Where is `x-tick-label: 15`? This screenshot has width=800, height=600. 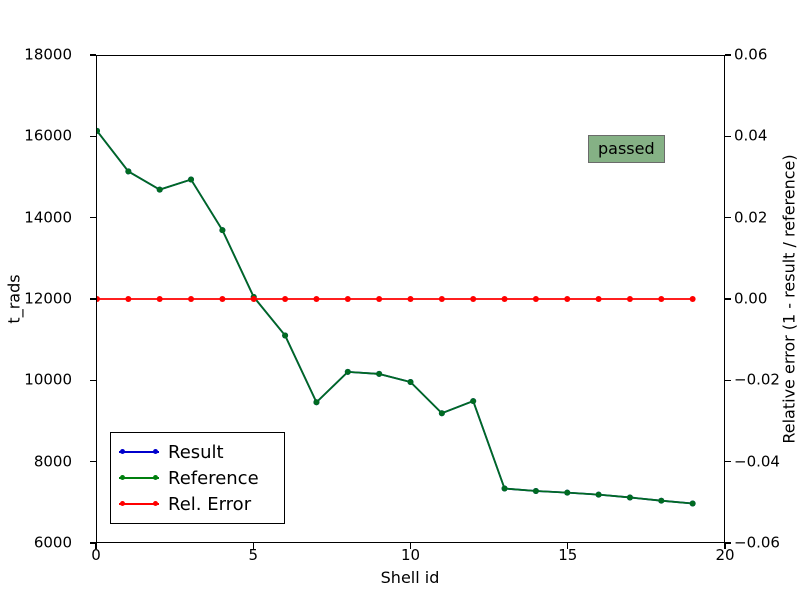 x-tick-label: 15 is located at coordinates (568, 555).